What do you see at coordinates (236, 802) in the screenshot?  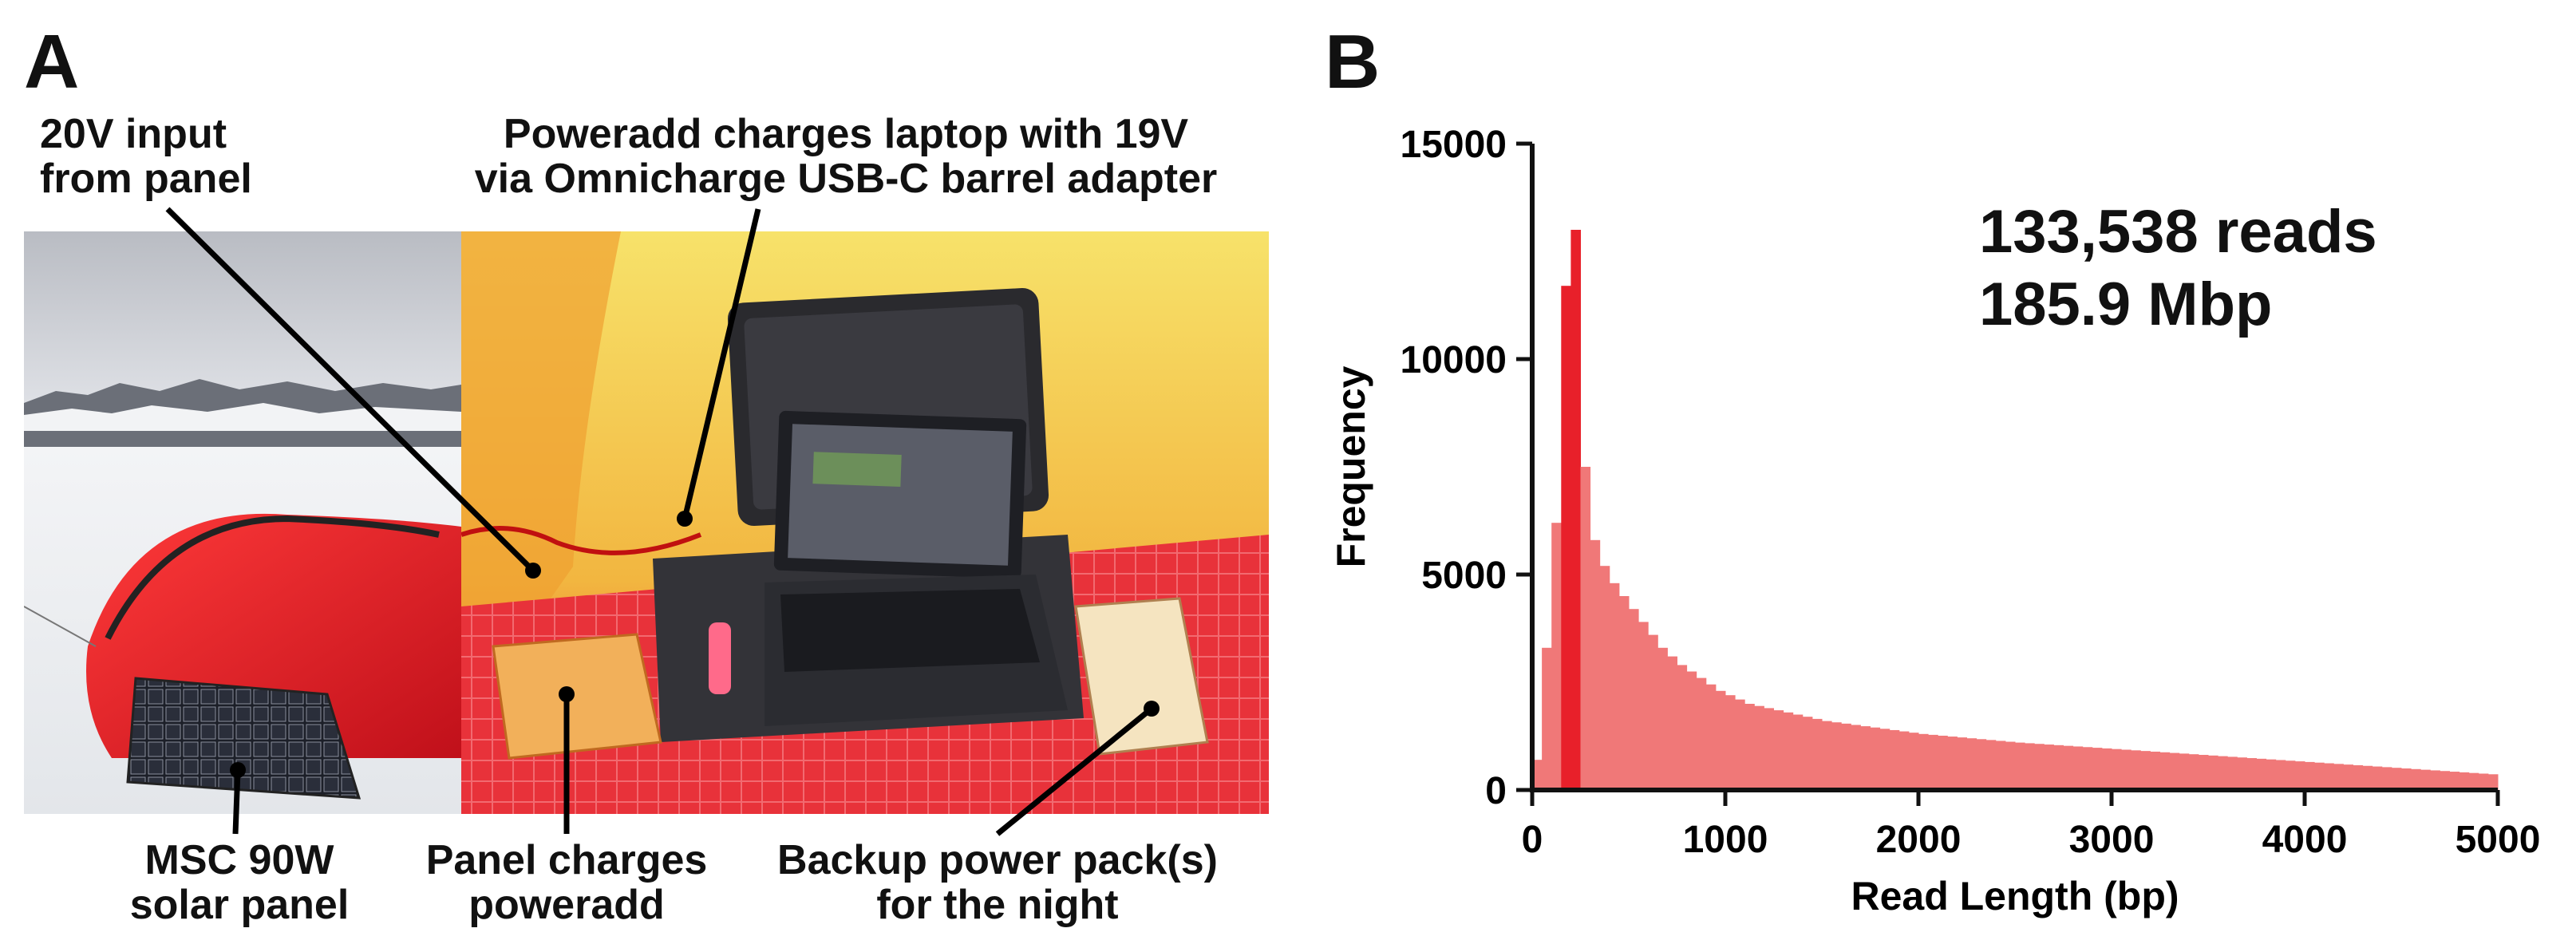 I see `callout-line-solar` at bounding box center [236, 802].